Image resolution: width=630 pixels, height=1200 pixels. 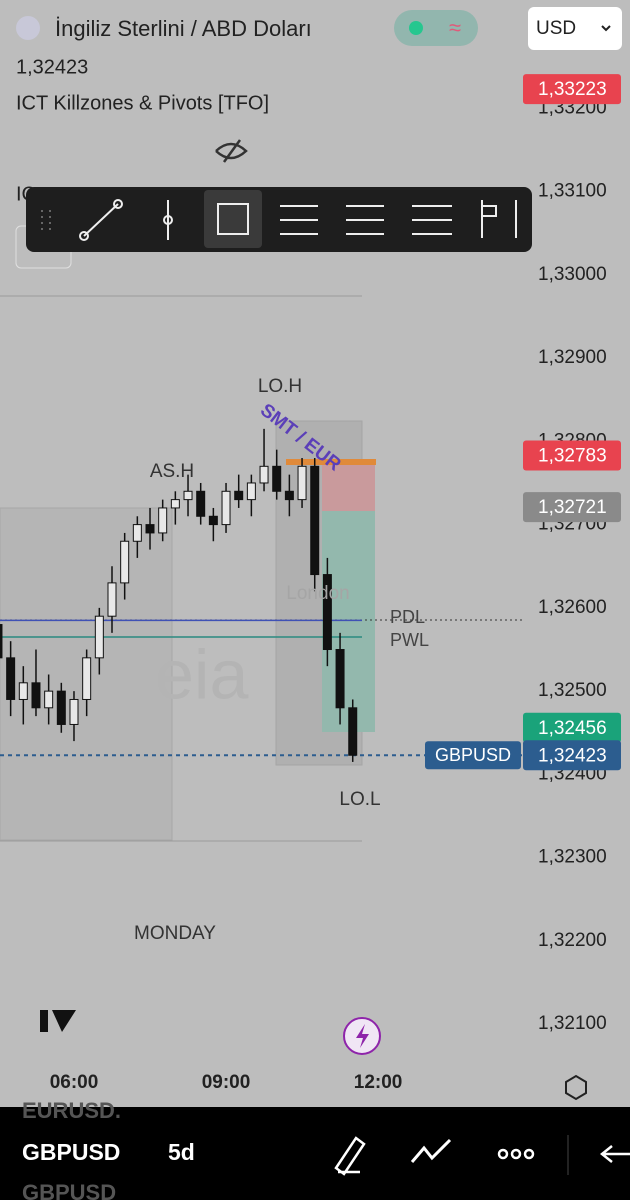 I want to click on y-tick-label: 1,33100, so click(x=572, y=191).